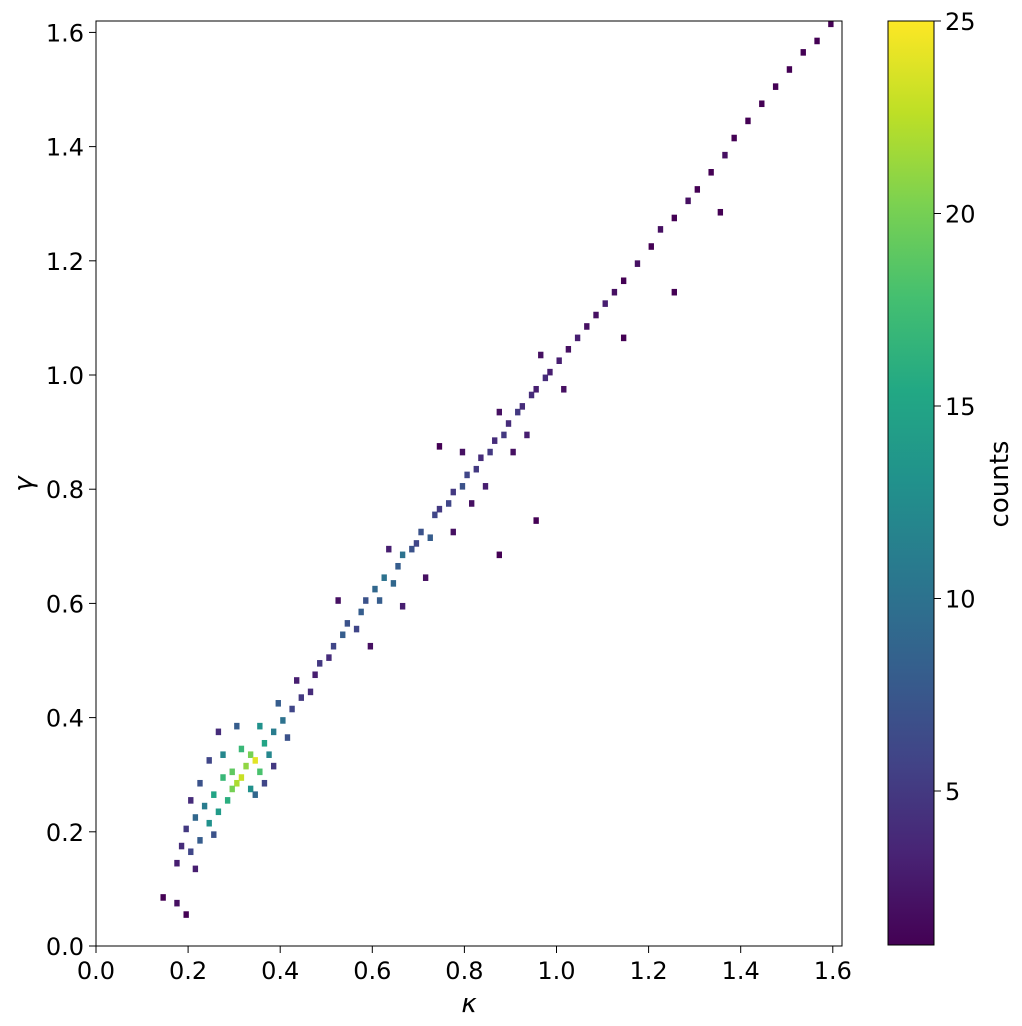  Describe the element at coordinates (65, 262) in the screenshot. I see `y-tick-label: 1.2` at that location.